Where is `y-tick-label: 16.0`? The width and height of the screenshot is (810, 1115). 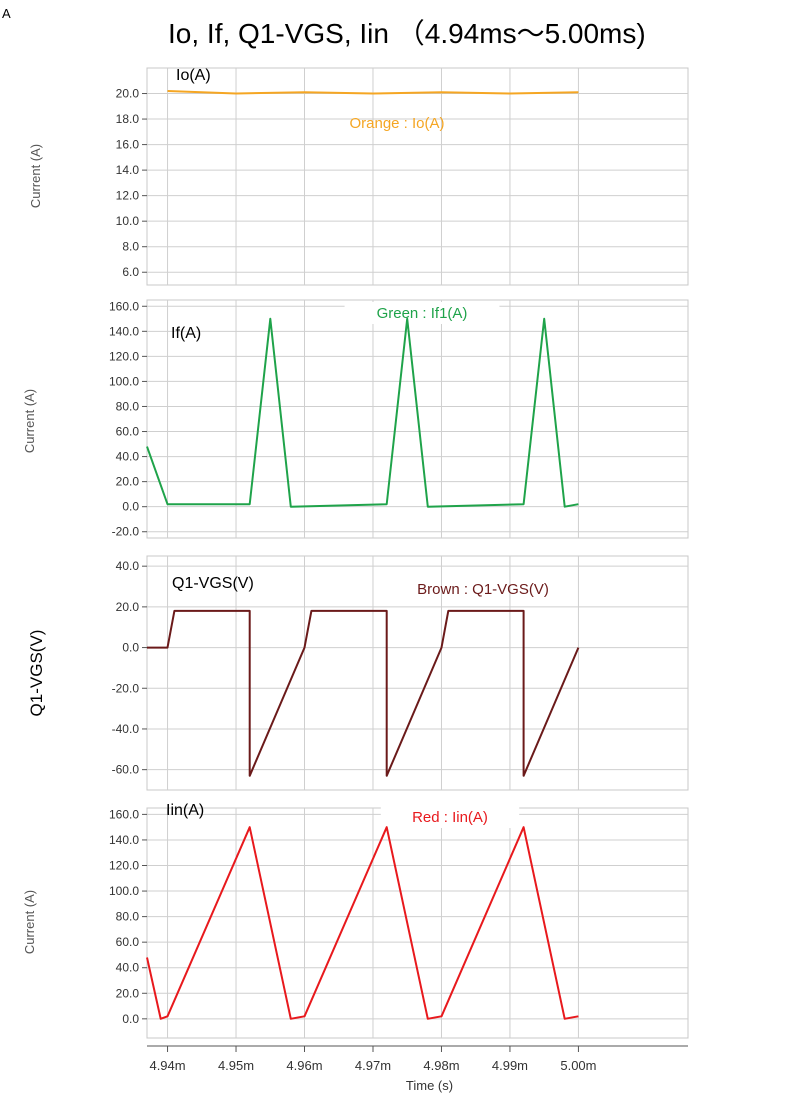
y-tick-label: 16.0 is located at coordinates (128, 145).